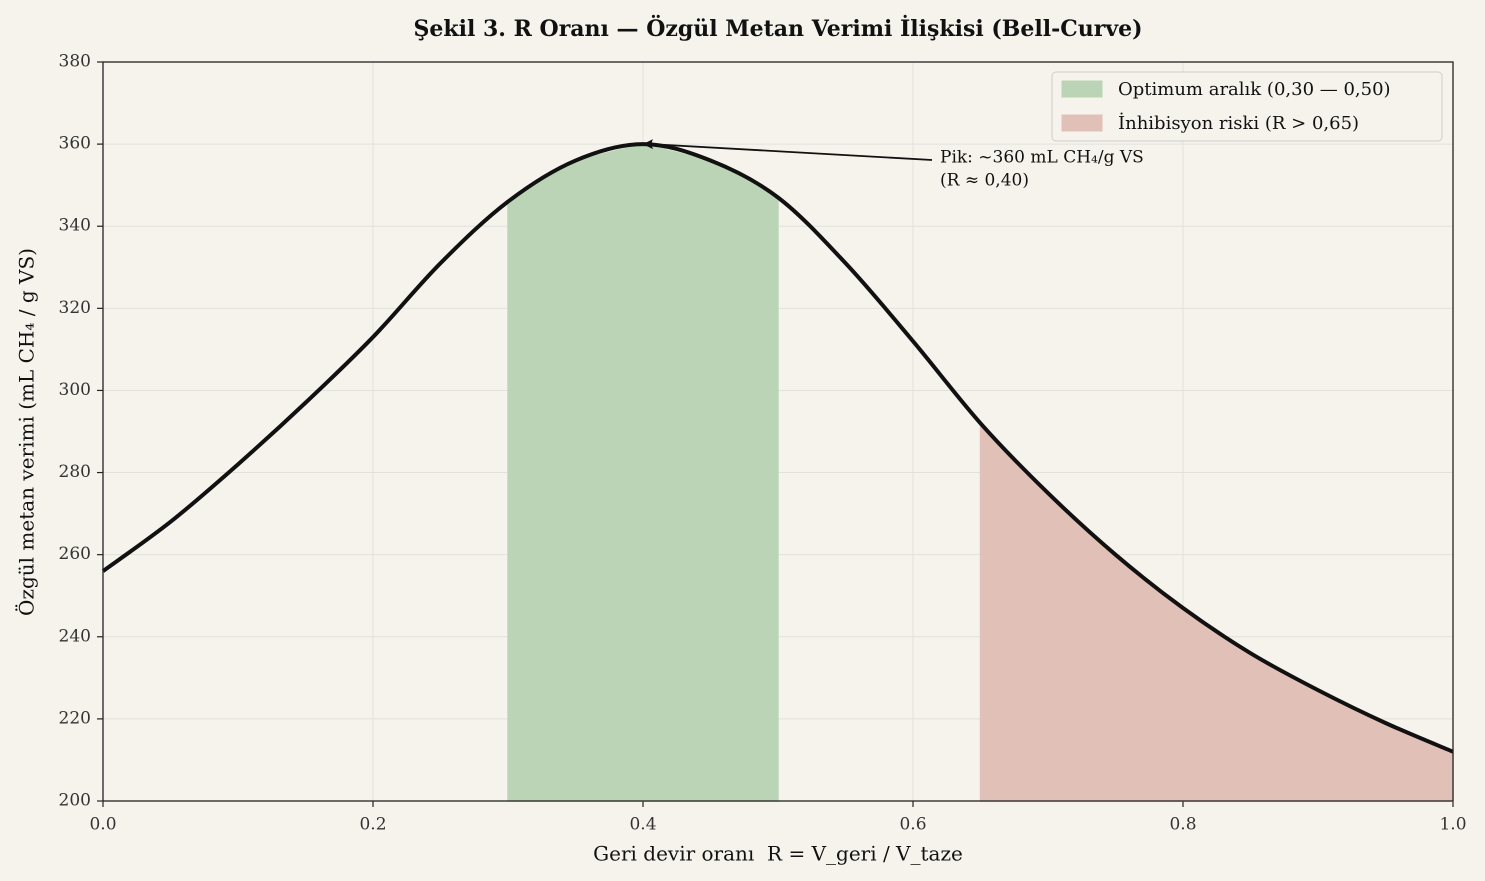 This screenshot has width=1485, height=881. What do you see at coordinates (1182, 825) in the screenshot?
I see `x-tick-label: 0.8` at bounding box center [1182, 825].